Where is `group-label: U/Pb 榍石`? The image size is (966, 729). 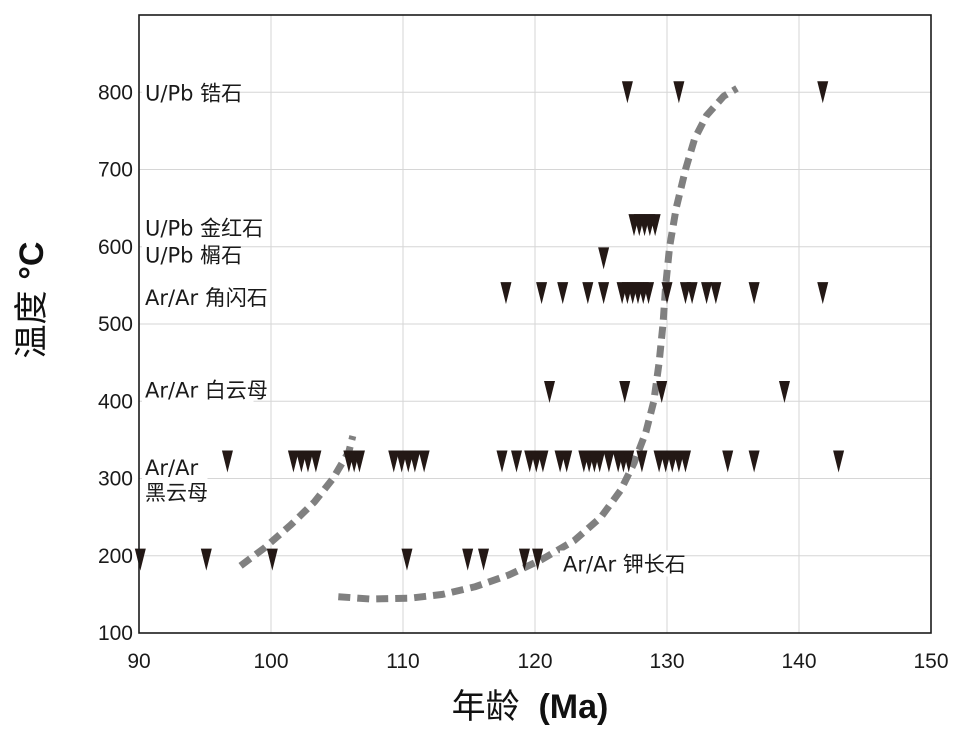 group-label: U/Pb 榍石 is located at coordinates (193, 255).